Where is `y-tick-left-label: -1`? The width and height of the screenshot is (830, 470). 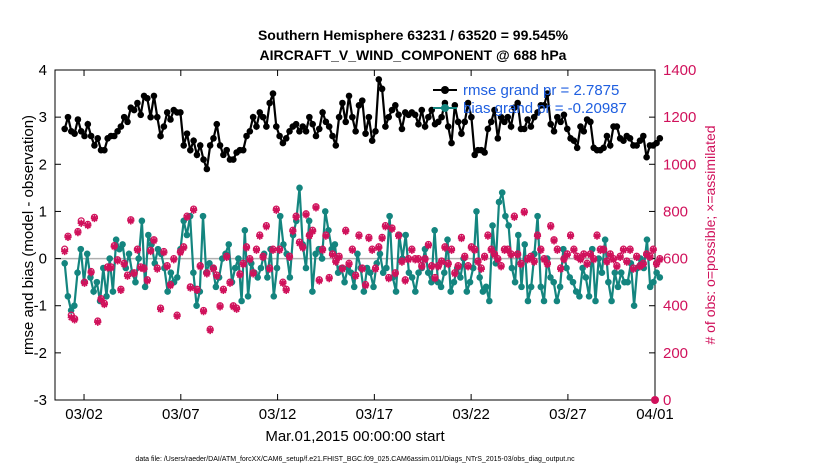 y-tick-left-label: -1 is located at coordinates (40, 306).